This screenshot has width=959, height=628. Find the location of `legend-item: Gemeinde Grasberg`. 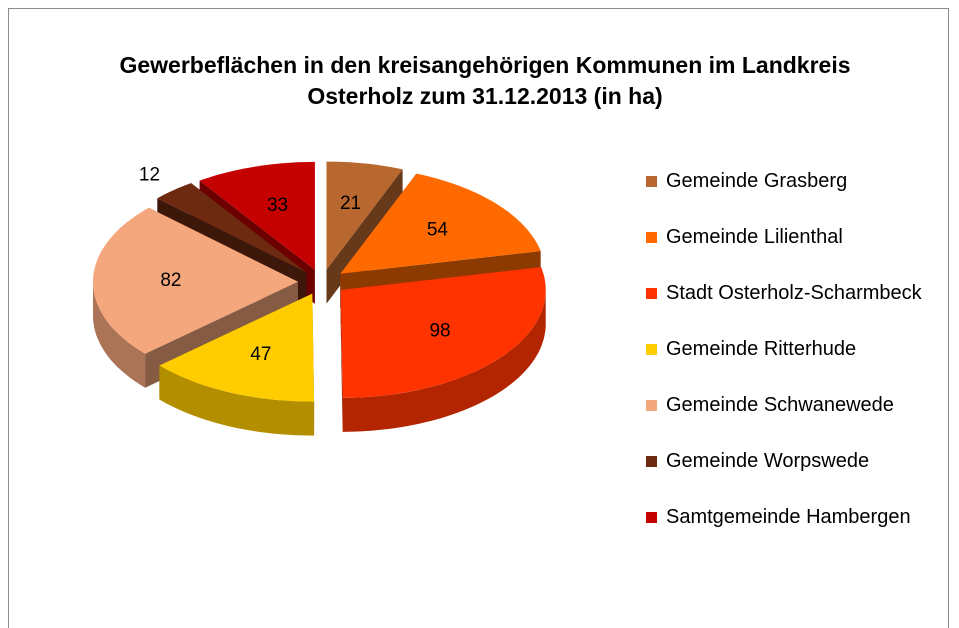

legend-item: Gemeinde Grasberg is located at coordinates (791, 181).